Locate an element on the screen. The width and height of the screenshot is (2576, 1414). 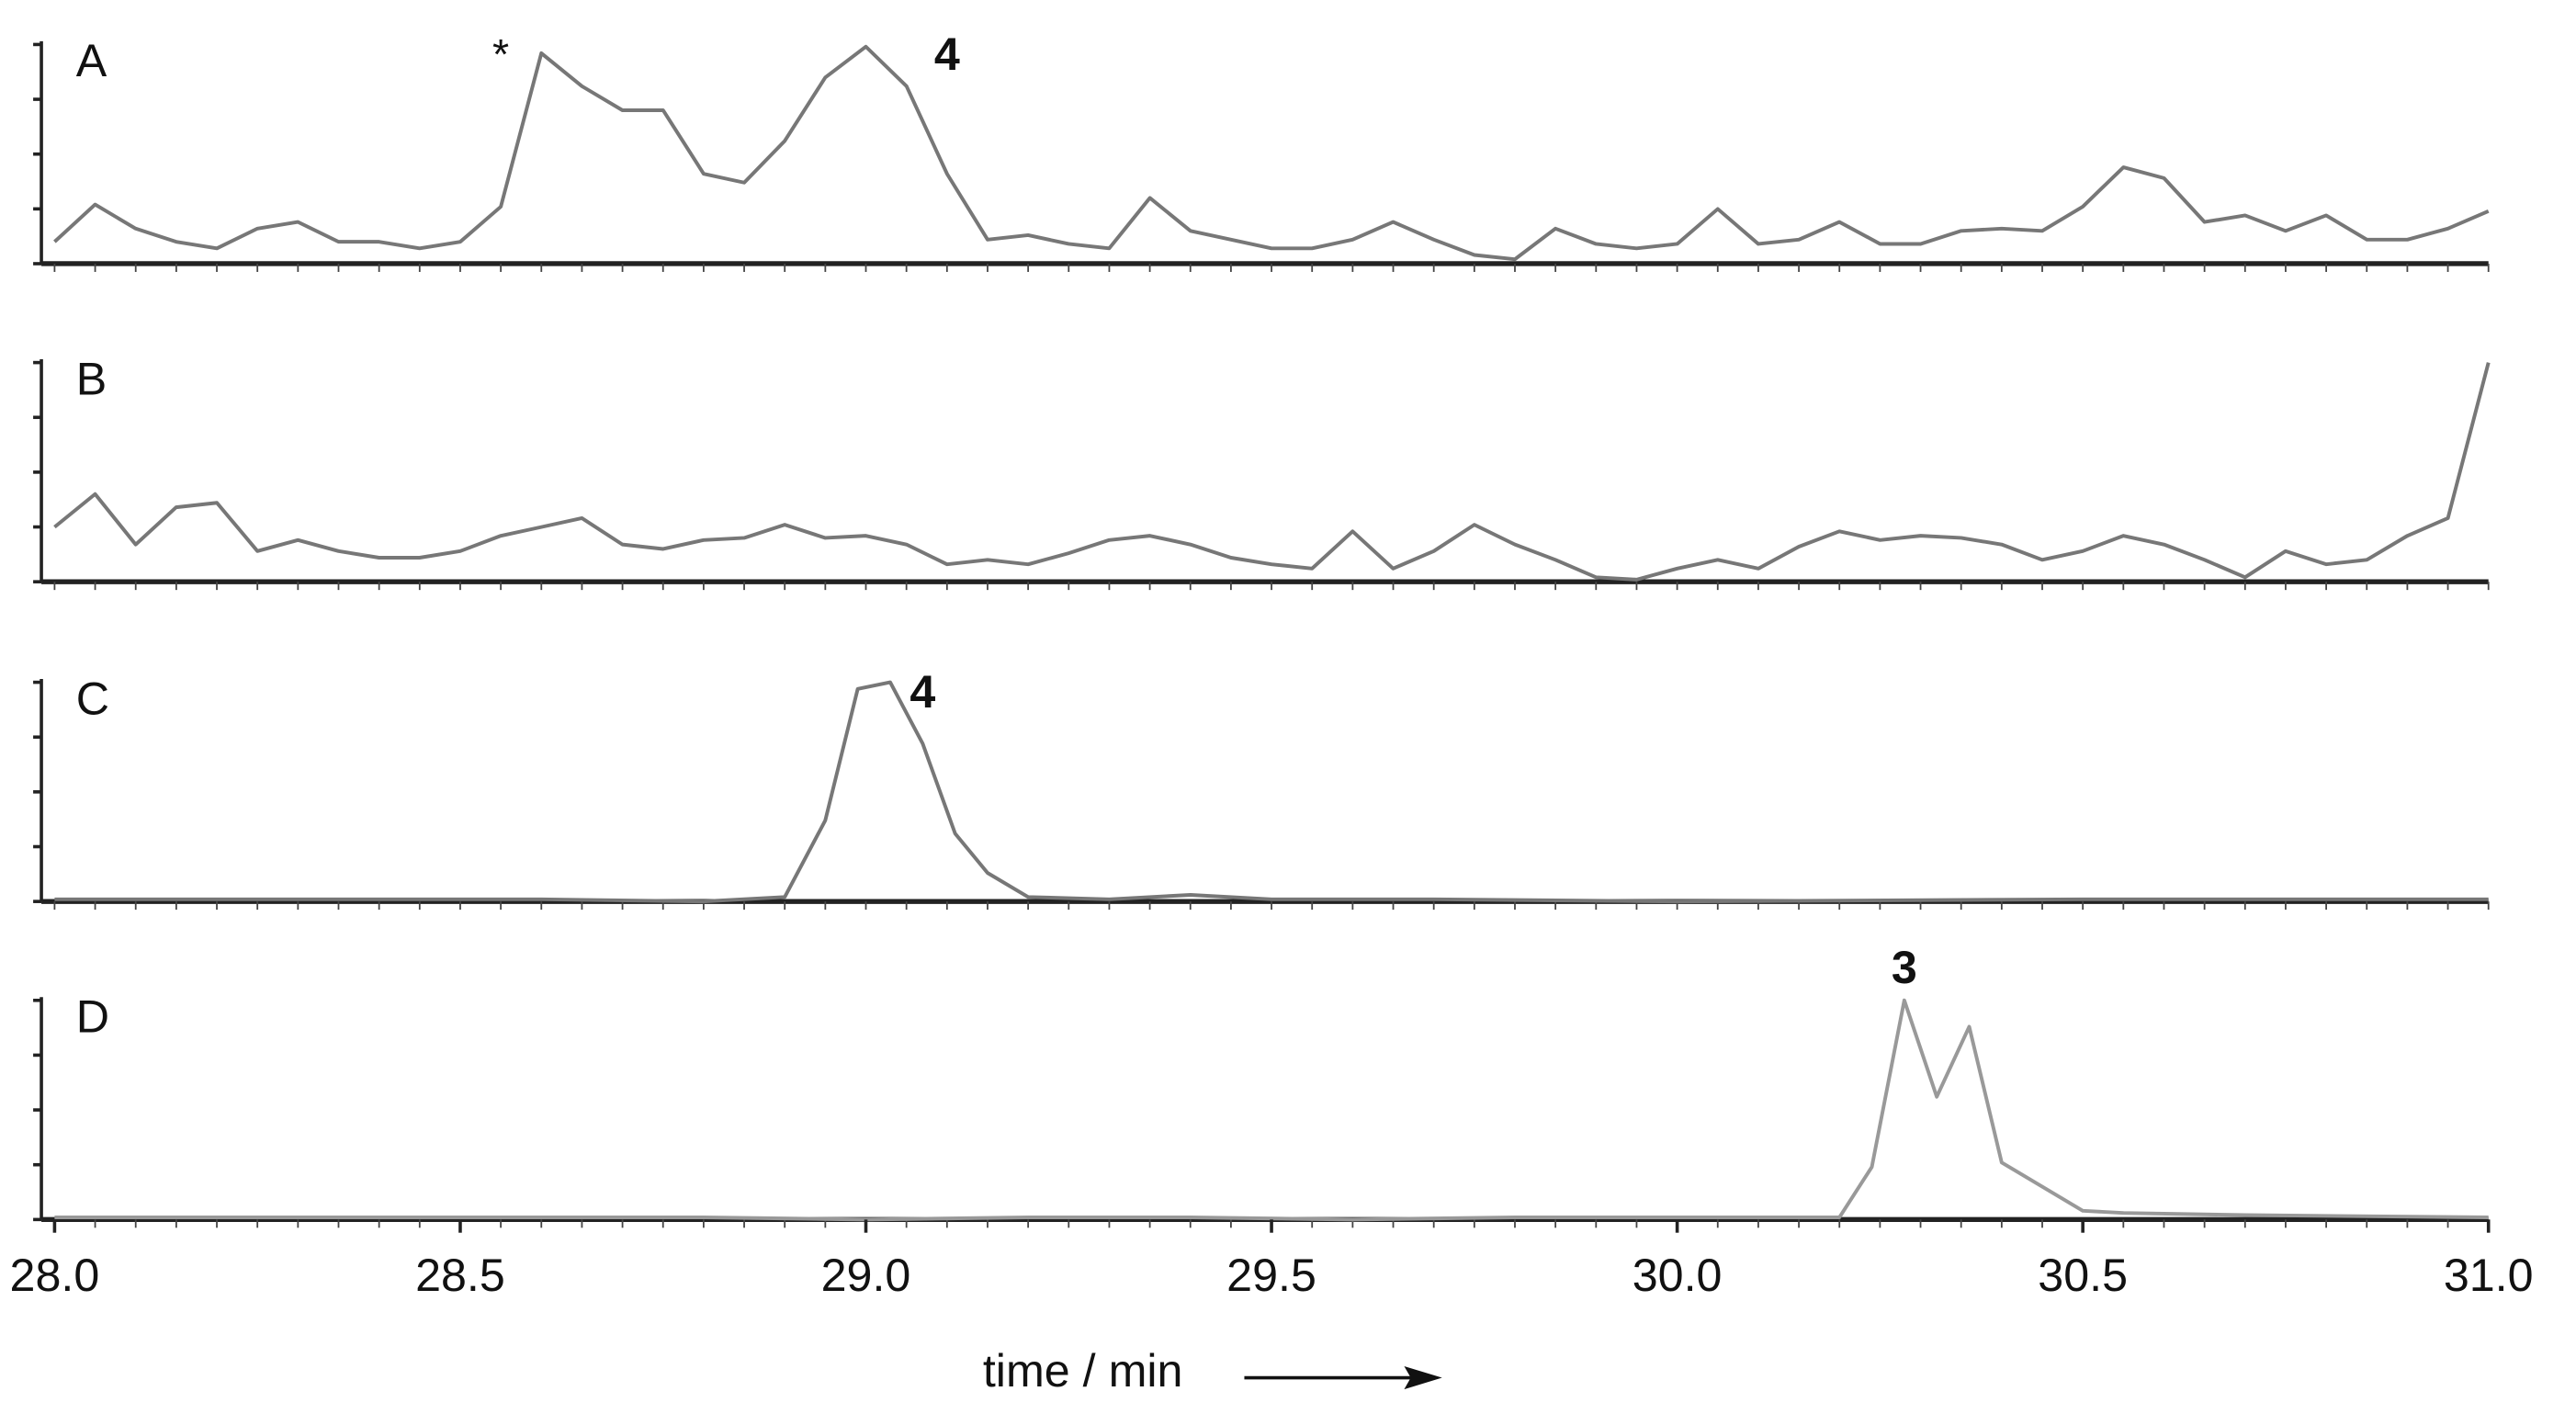
x-axis-title: time / min is located at coordinates (1083, 1371).